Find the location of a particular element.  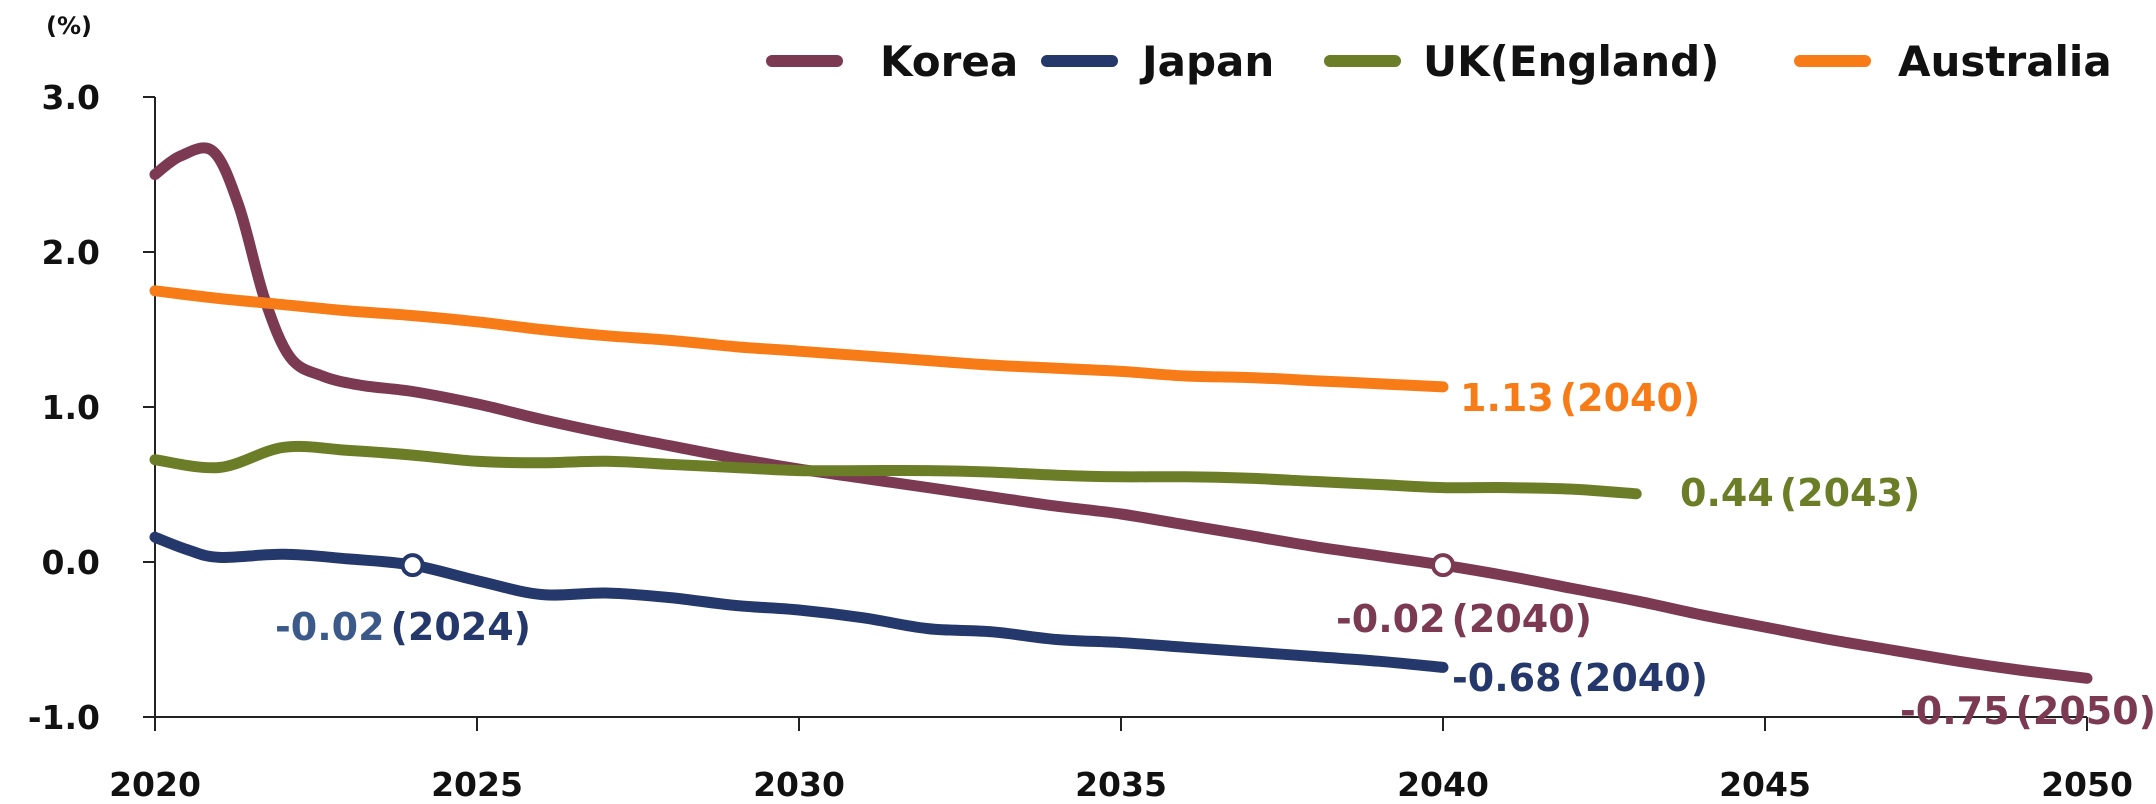

x-tick-label: 2050 is located at coordinates (2087, 784).